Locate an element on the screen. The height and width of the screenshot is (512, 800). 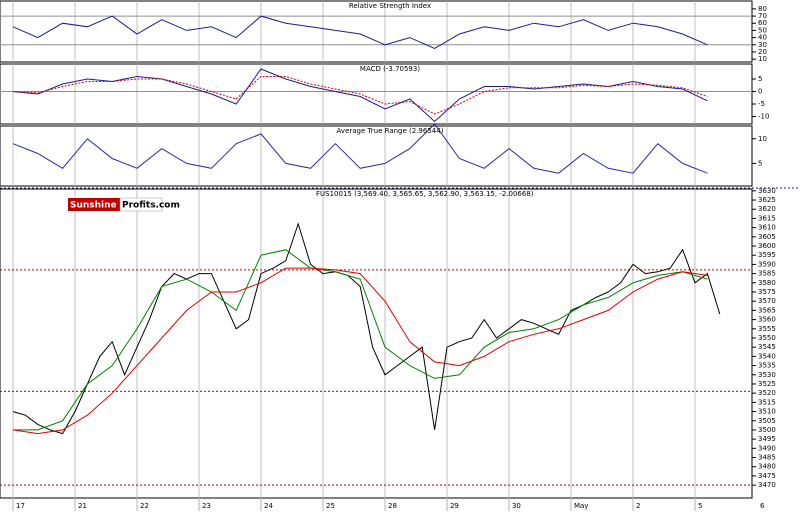
y-tick-label: -10 is located at coordinates (763, 117).